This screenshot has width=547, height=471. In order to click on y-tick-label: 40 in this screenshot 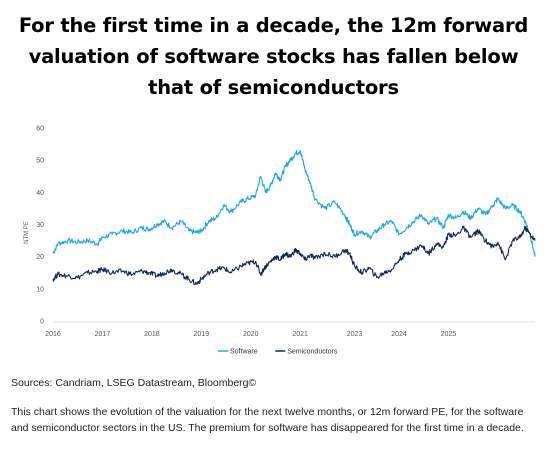, I will do `click(40, 193)`.